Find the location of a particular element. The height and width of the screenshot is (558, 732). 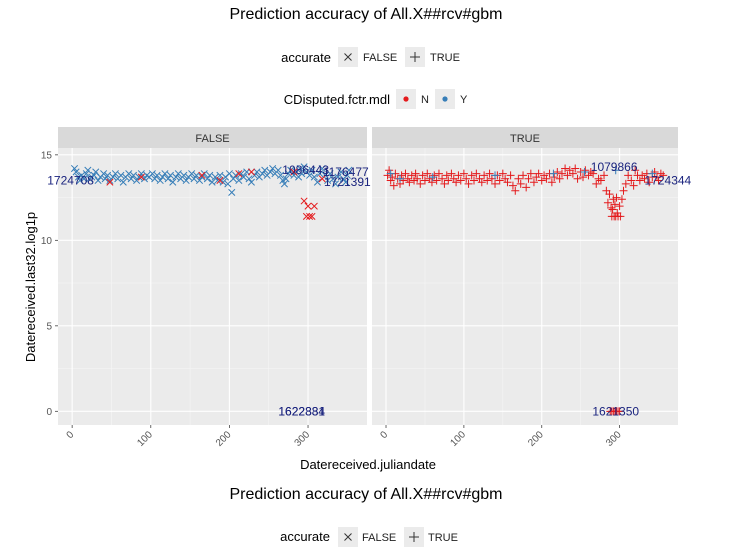

point-annotation: 1176477 is located at coordinates (346, 172).